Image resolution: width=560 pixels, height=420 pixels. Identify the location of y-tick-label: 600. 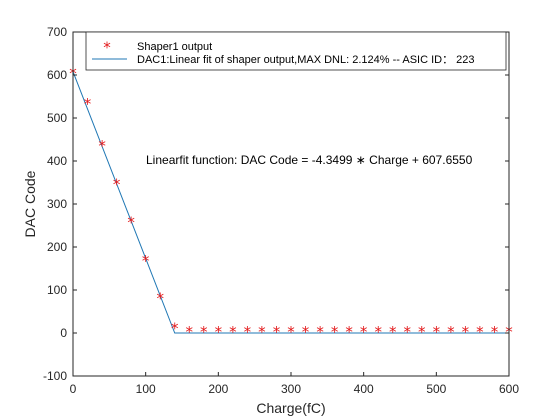
(57, 75).